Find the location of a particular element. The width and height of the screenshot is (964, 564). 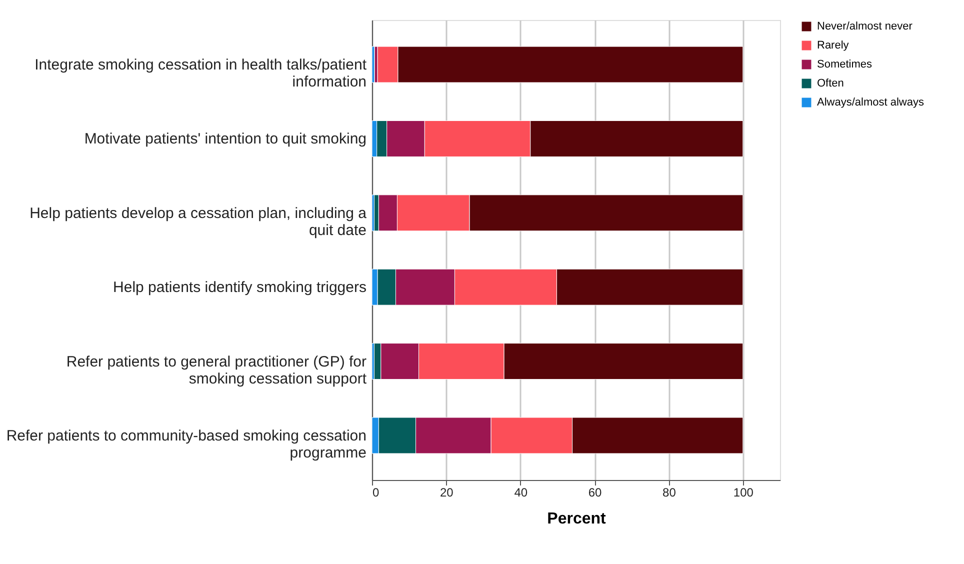

legend-label: Rarely is located at coordinates (833, 46).